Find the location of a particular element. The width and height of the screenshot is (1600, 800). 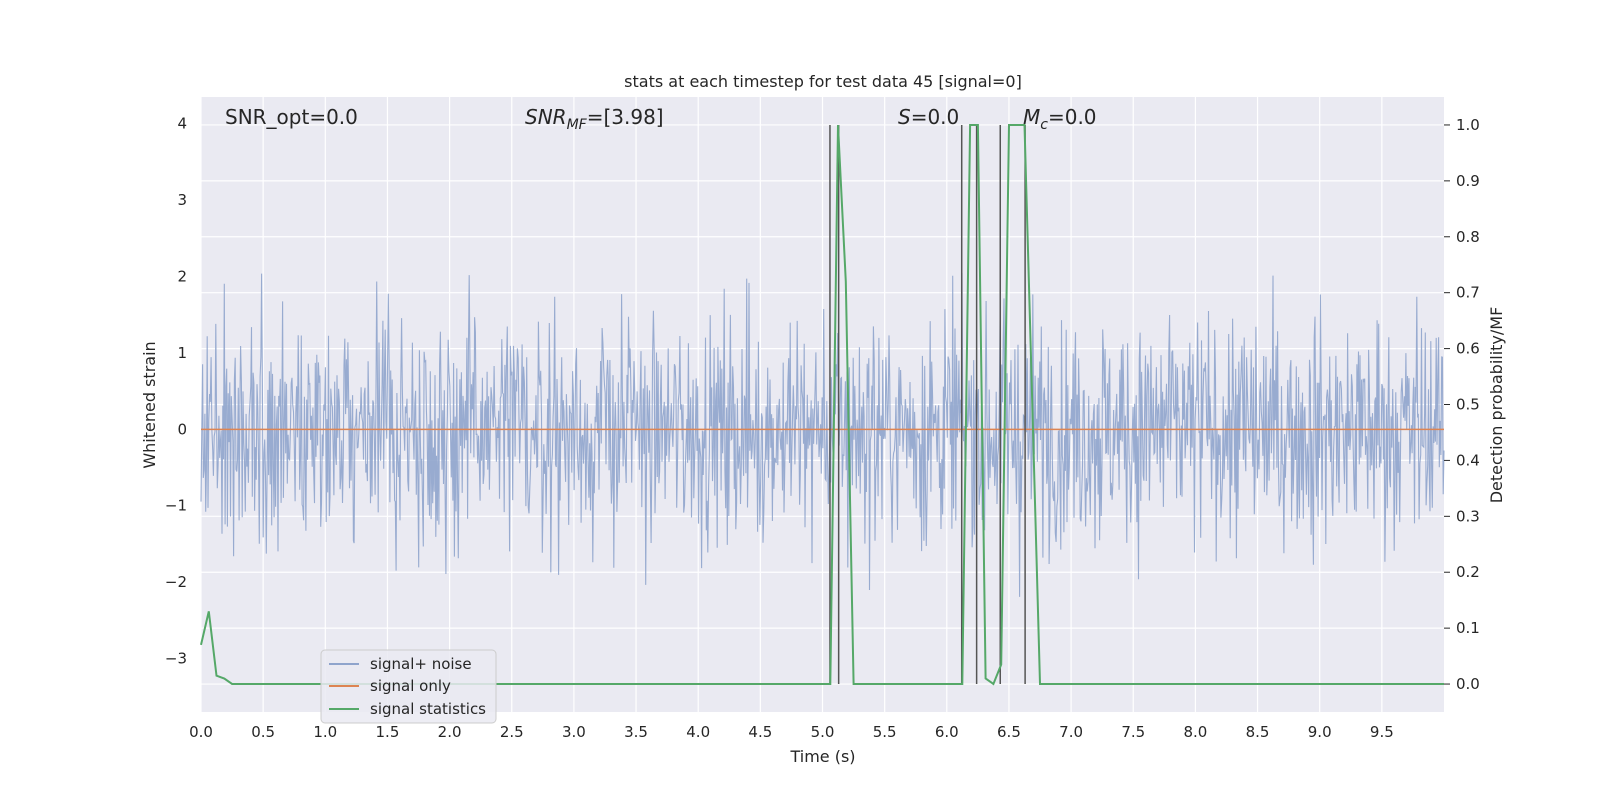

y-left-tick-label: 0 is located at coordinates (182, 429).